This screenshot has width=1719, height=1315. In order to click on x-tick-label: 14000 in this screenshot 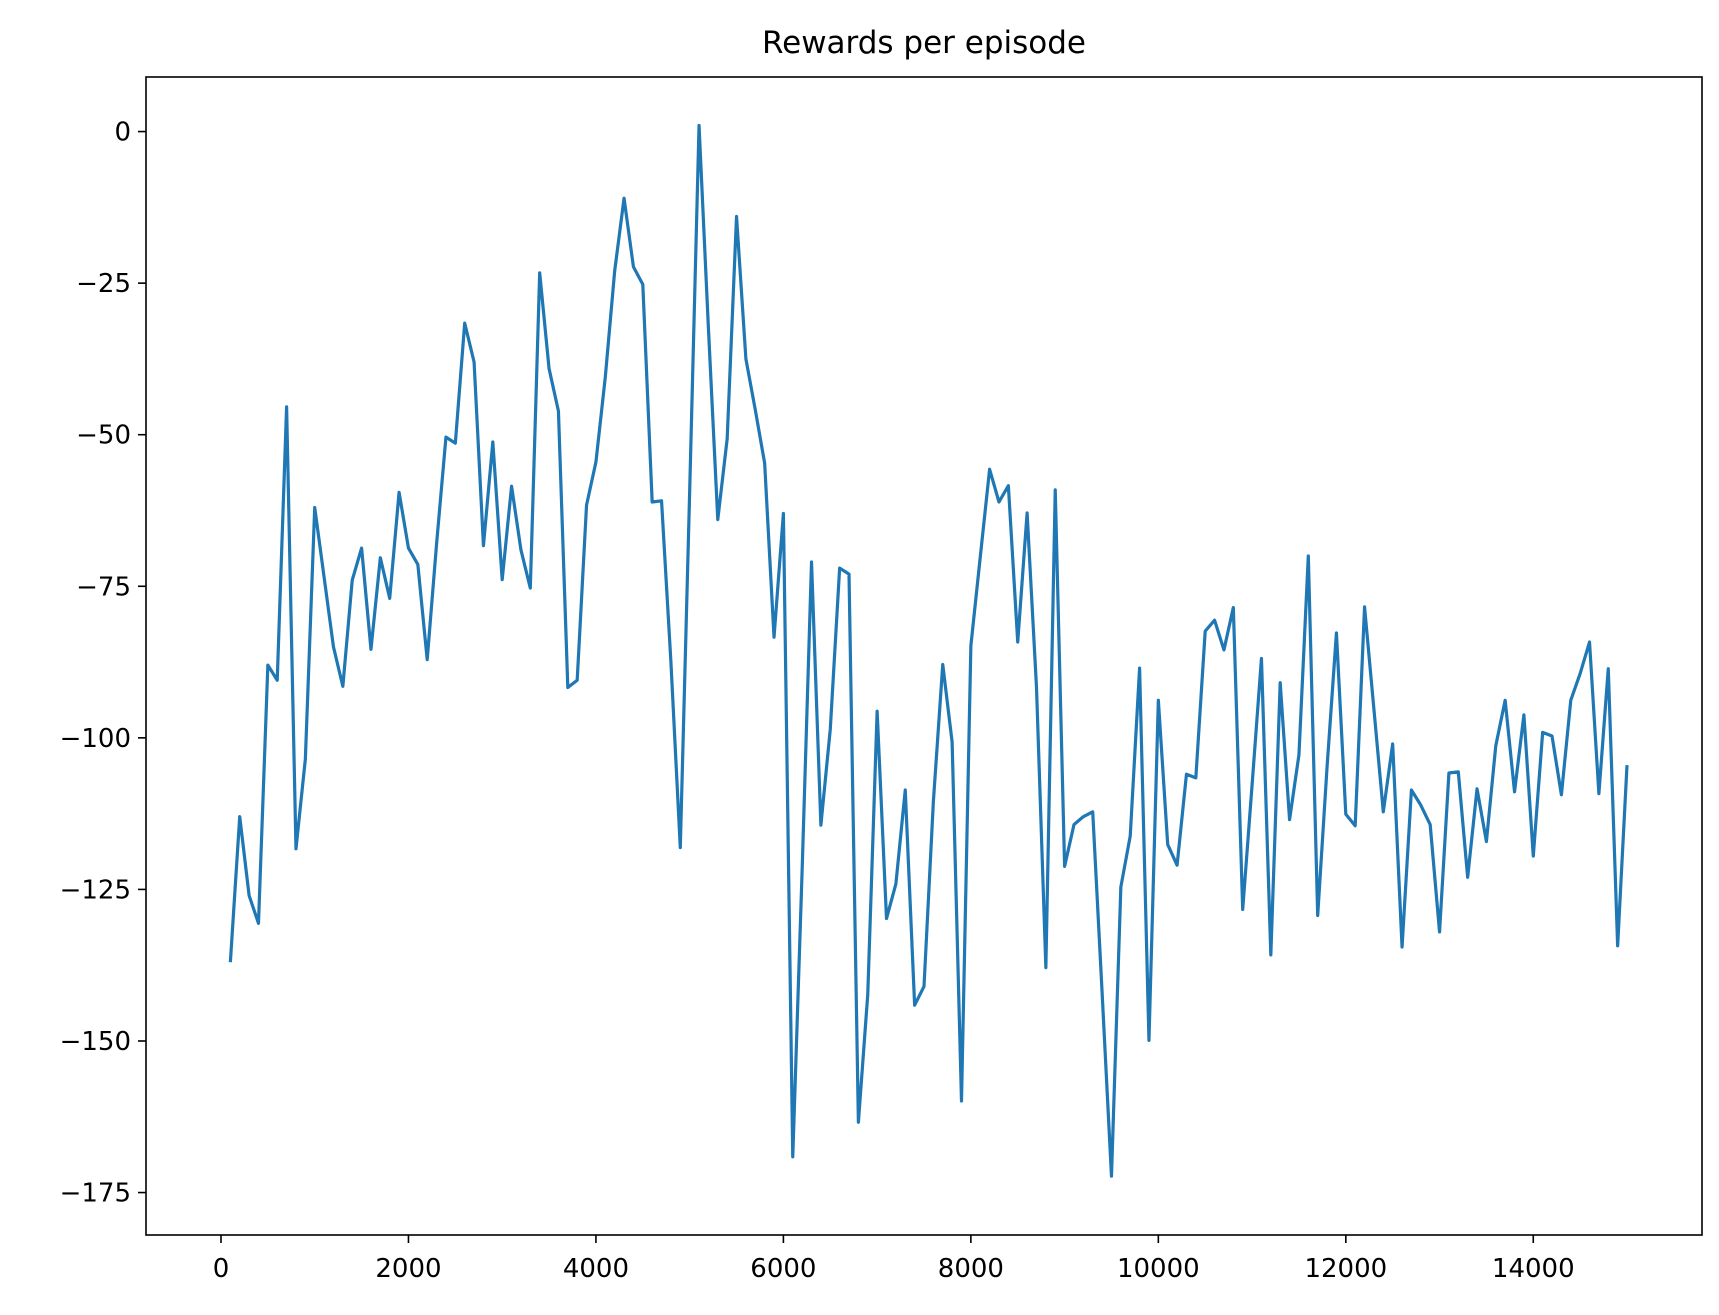, I will do `click(1533, 1269)`.